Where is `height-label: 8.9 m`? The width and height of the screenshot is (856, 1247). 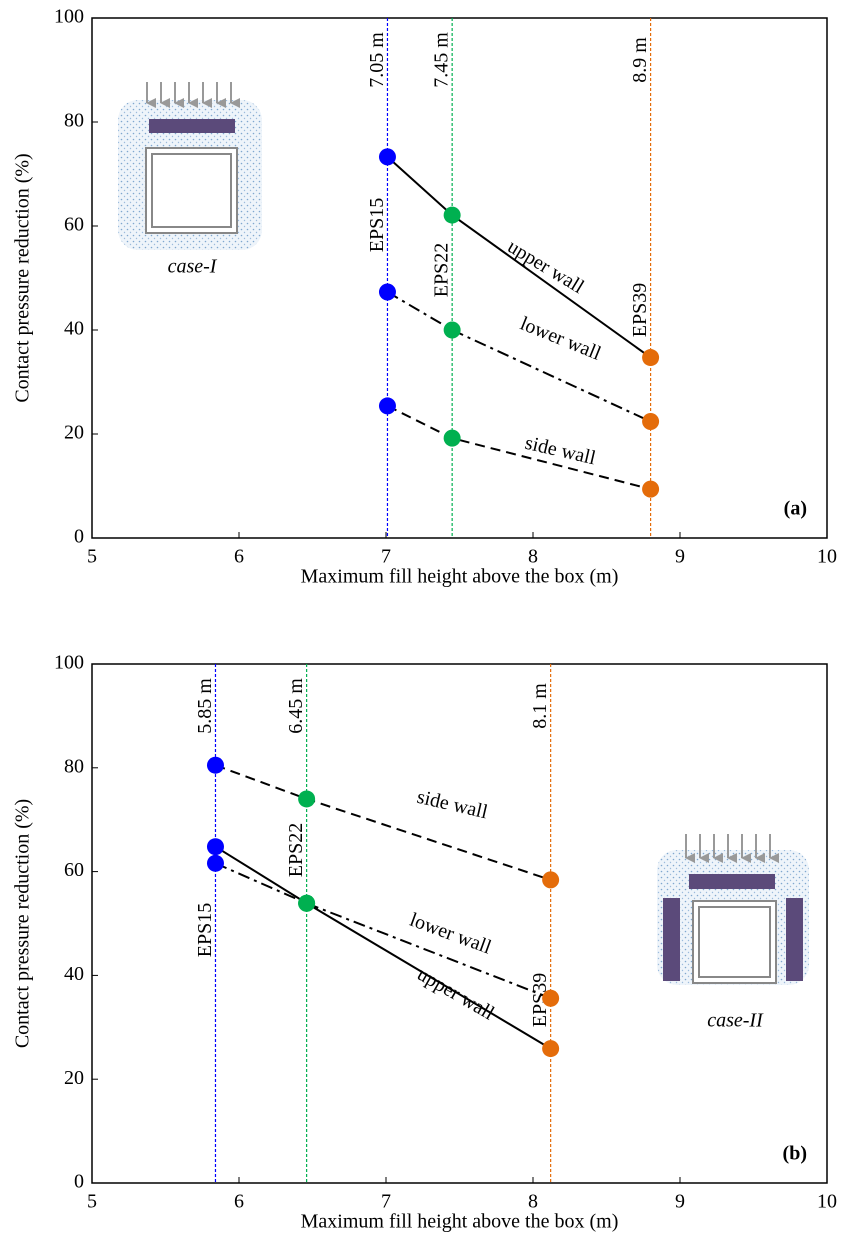 height-label: 8.9 m is located at coordinates (640, 60).